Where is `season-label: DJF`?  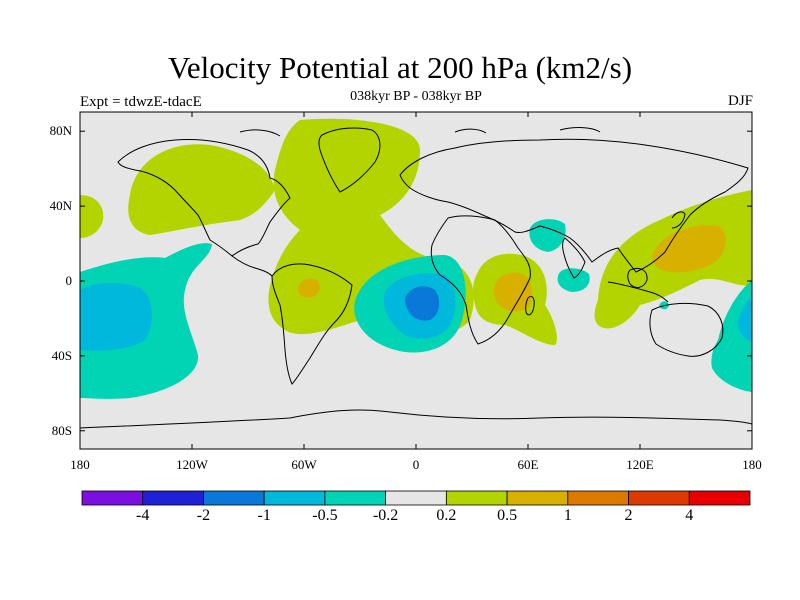 season-label: DJF is located at coordinates (740, 101).